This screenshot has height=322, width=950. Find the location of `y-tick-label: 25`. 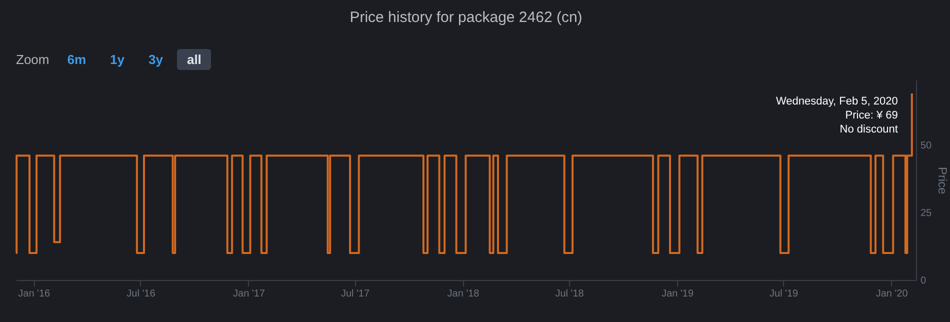

y-tick-label: 25 is located at coordinates (926, 213).